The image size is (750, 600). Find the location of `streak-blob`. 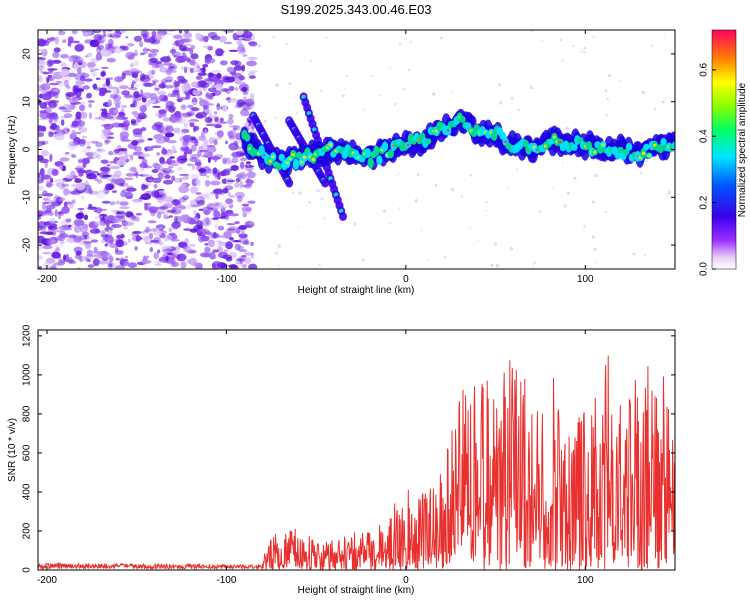

streak-blob is located at coordinates (289, 183).